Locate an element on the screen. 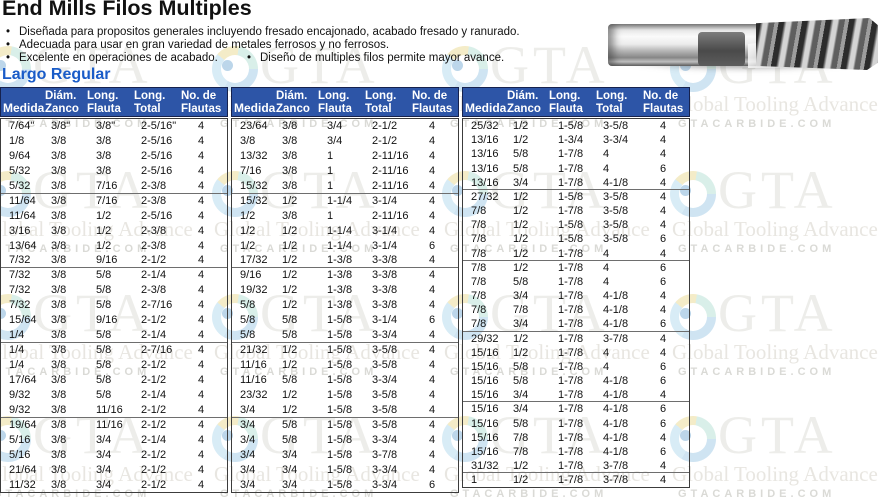 This screenshot has width=885, height=498. table-cell: 3-3/4 is located at coordinates (385, 379).